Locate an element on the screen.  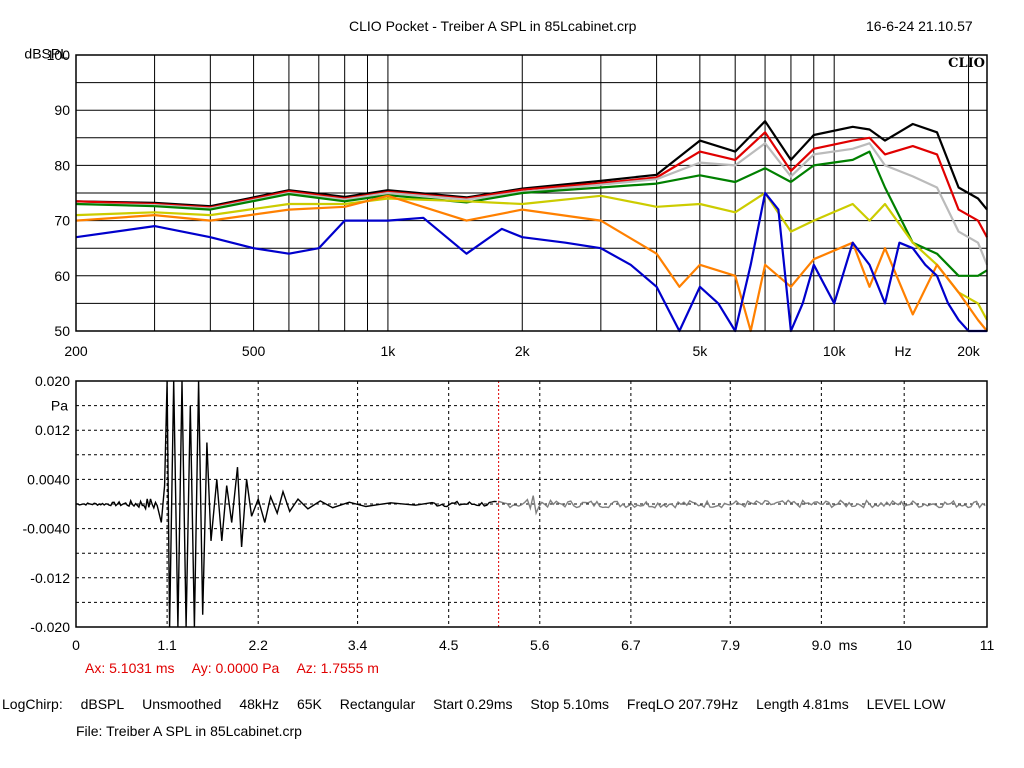
x-tick-label: 3.4 is located at coordinates (358, 645).